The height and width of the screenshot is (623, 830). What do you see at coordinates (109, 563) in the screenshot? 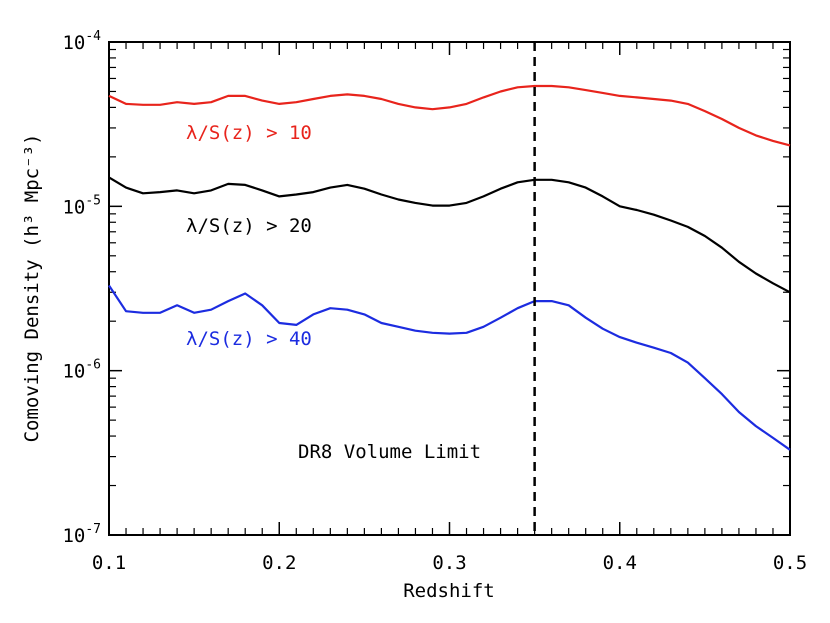
I see `x-tick-label: 0.1` at bounding box center [109, 563].